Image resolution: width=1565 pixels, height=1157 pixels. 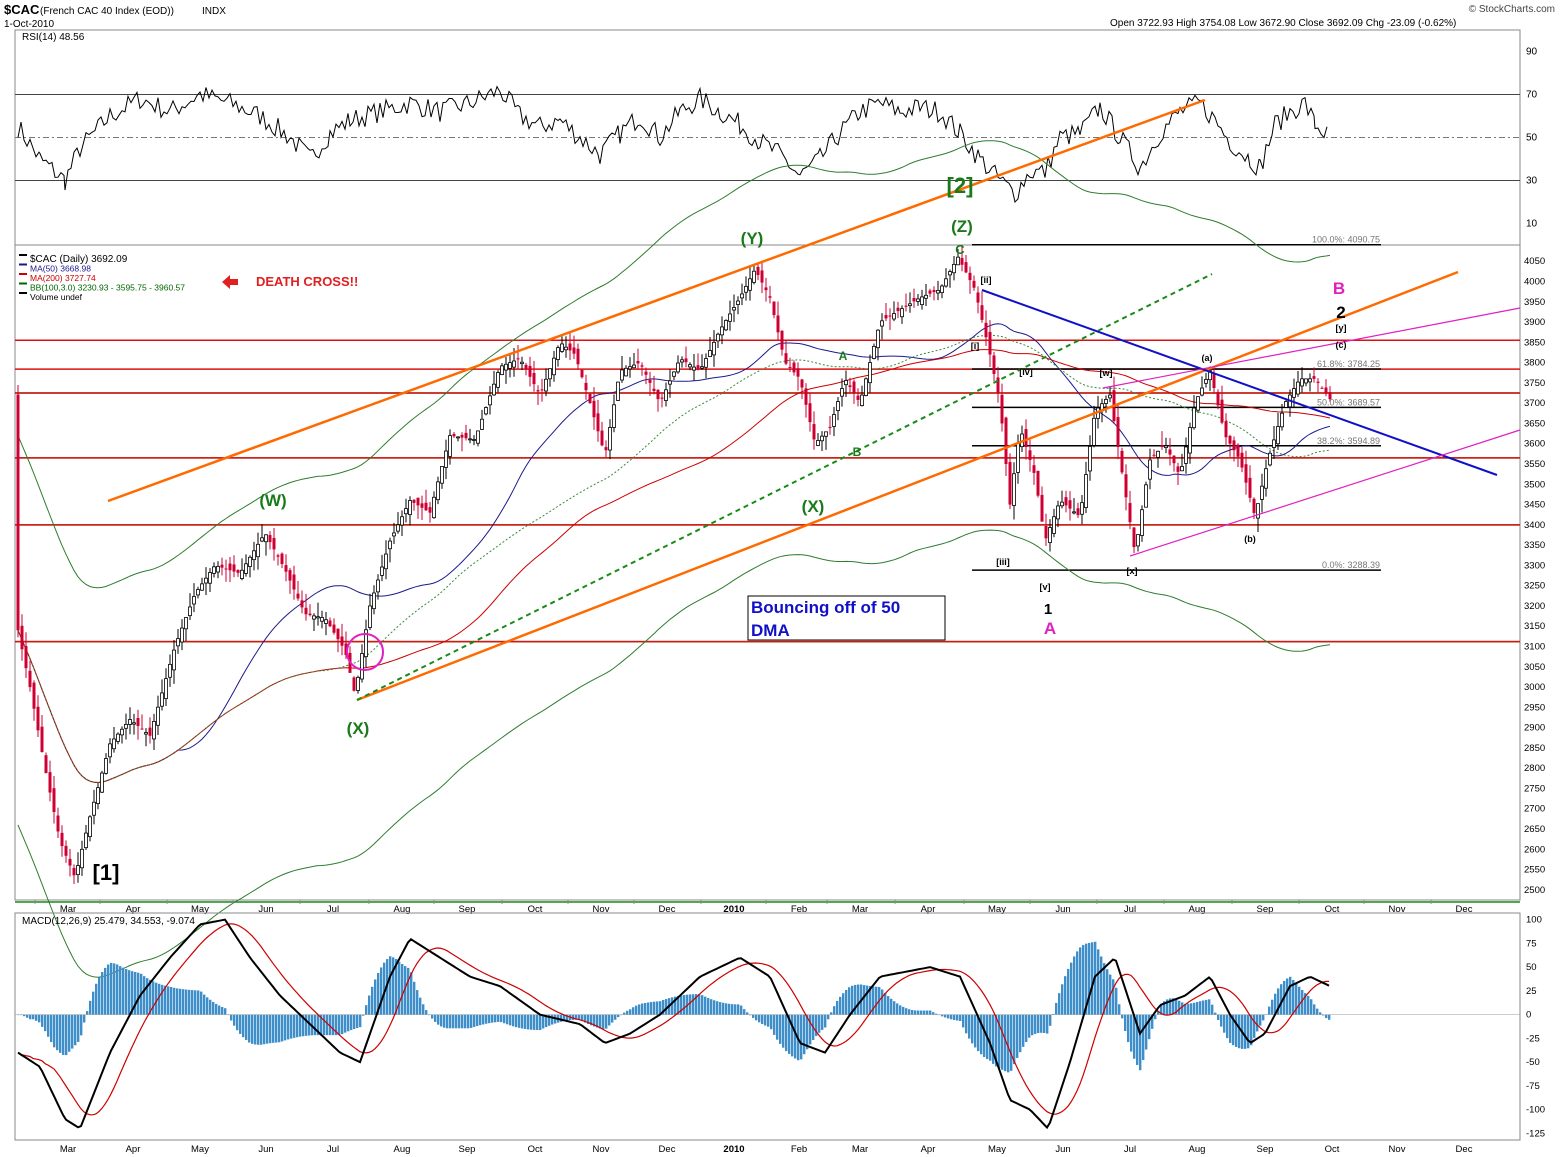 I want to click on wave-label: [1], so click(x=106, y=872).